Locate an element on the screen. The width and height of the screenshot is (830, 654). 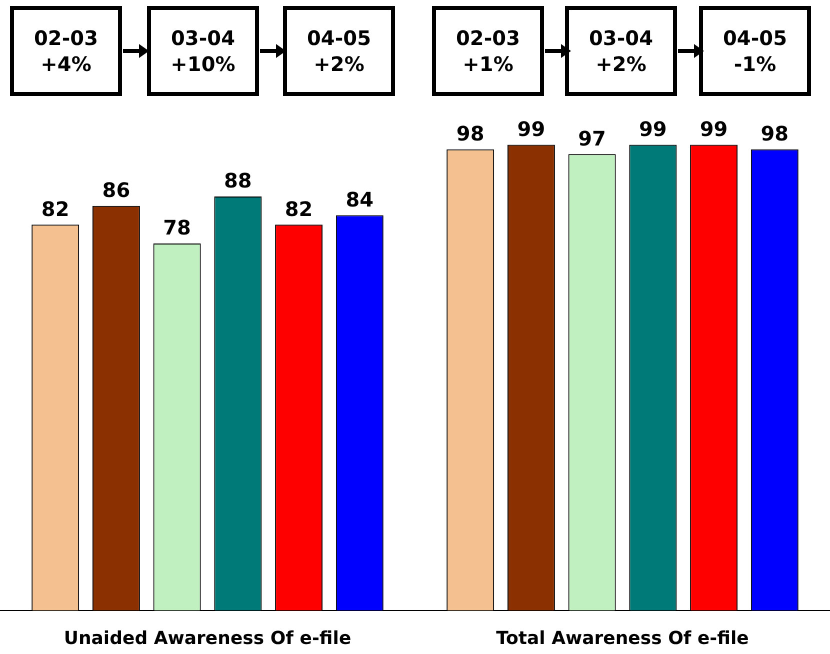
data-label: 78 is located at coordinates (177, 228).